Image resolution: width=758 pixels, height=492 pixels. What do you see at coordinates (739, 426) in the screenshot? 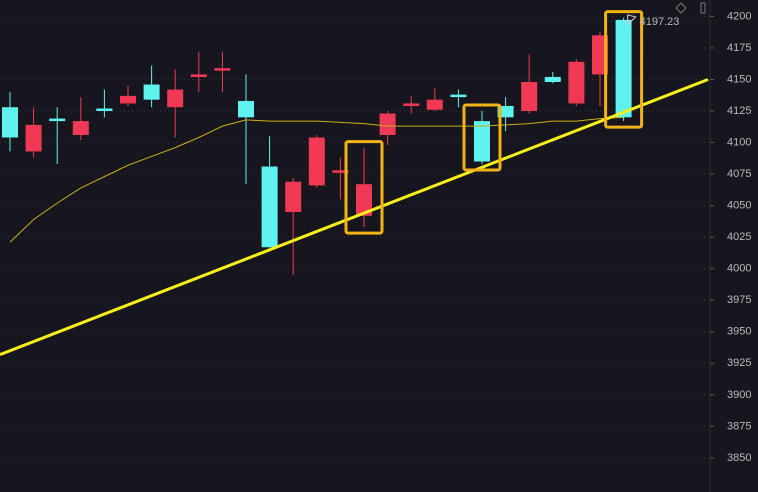
I see `y-tick-label: 3875` at bounding box center [739, 426].